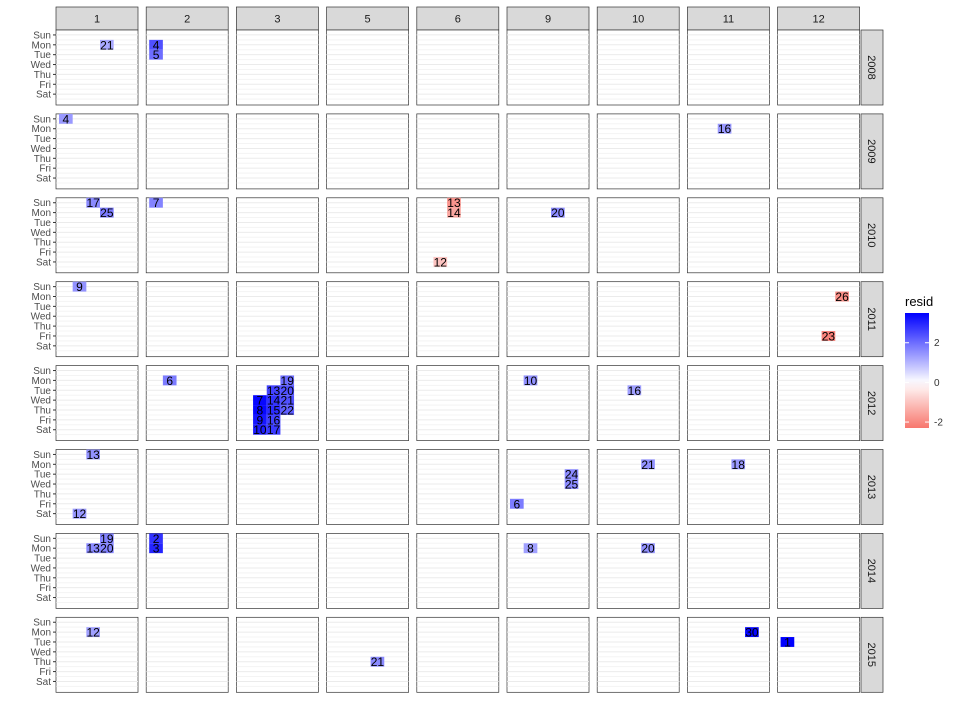 This screenshot has height=720, width=960. What do you see at coordinates (872, 361) in the screenshot?
I see `row-strips: 2008 2009 2010 2011 2012 2013 2014 2015` at bounding box center [872, 361].